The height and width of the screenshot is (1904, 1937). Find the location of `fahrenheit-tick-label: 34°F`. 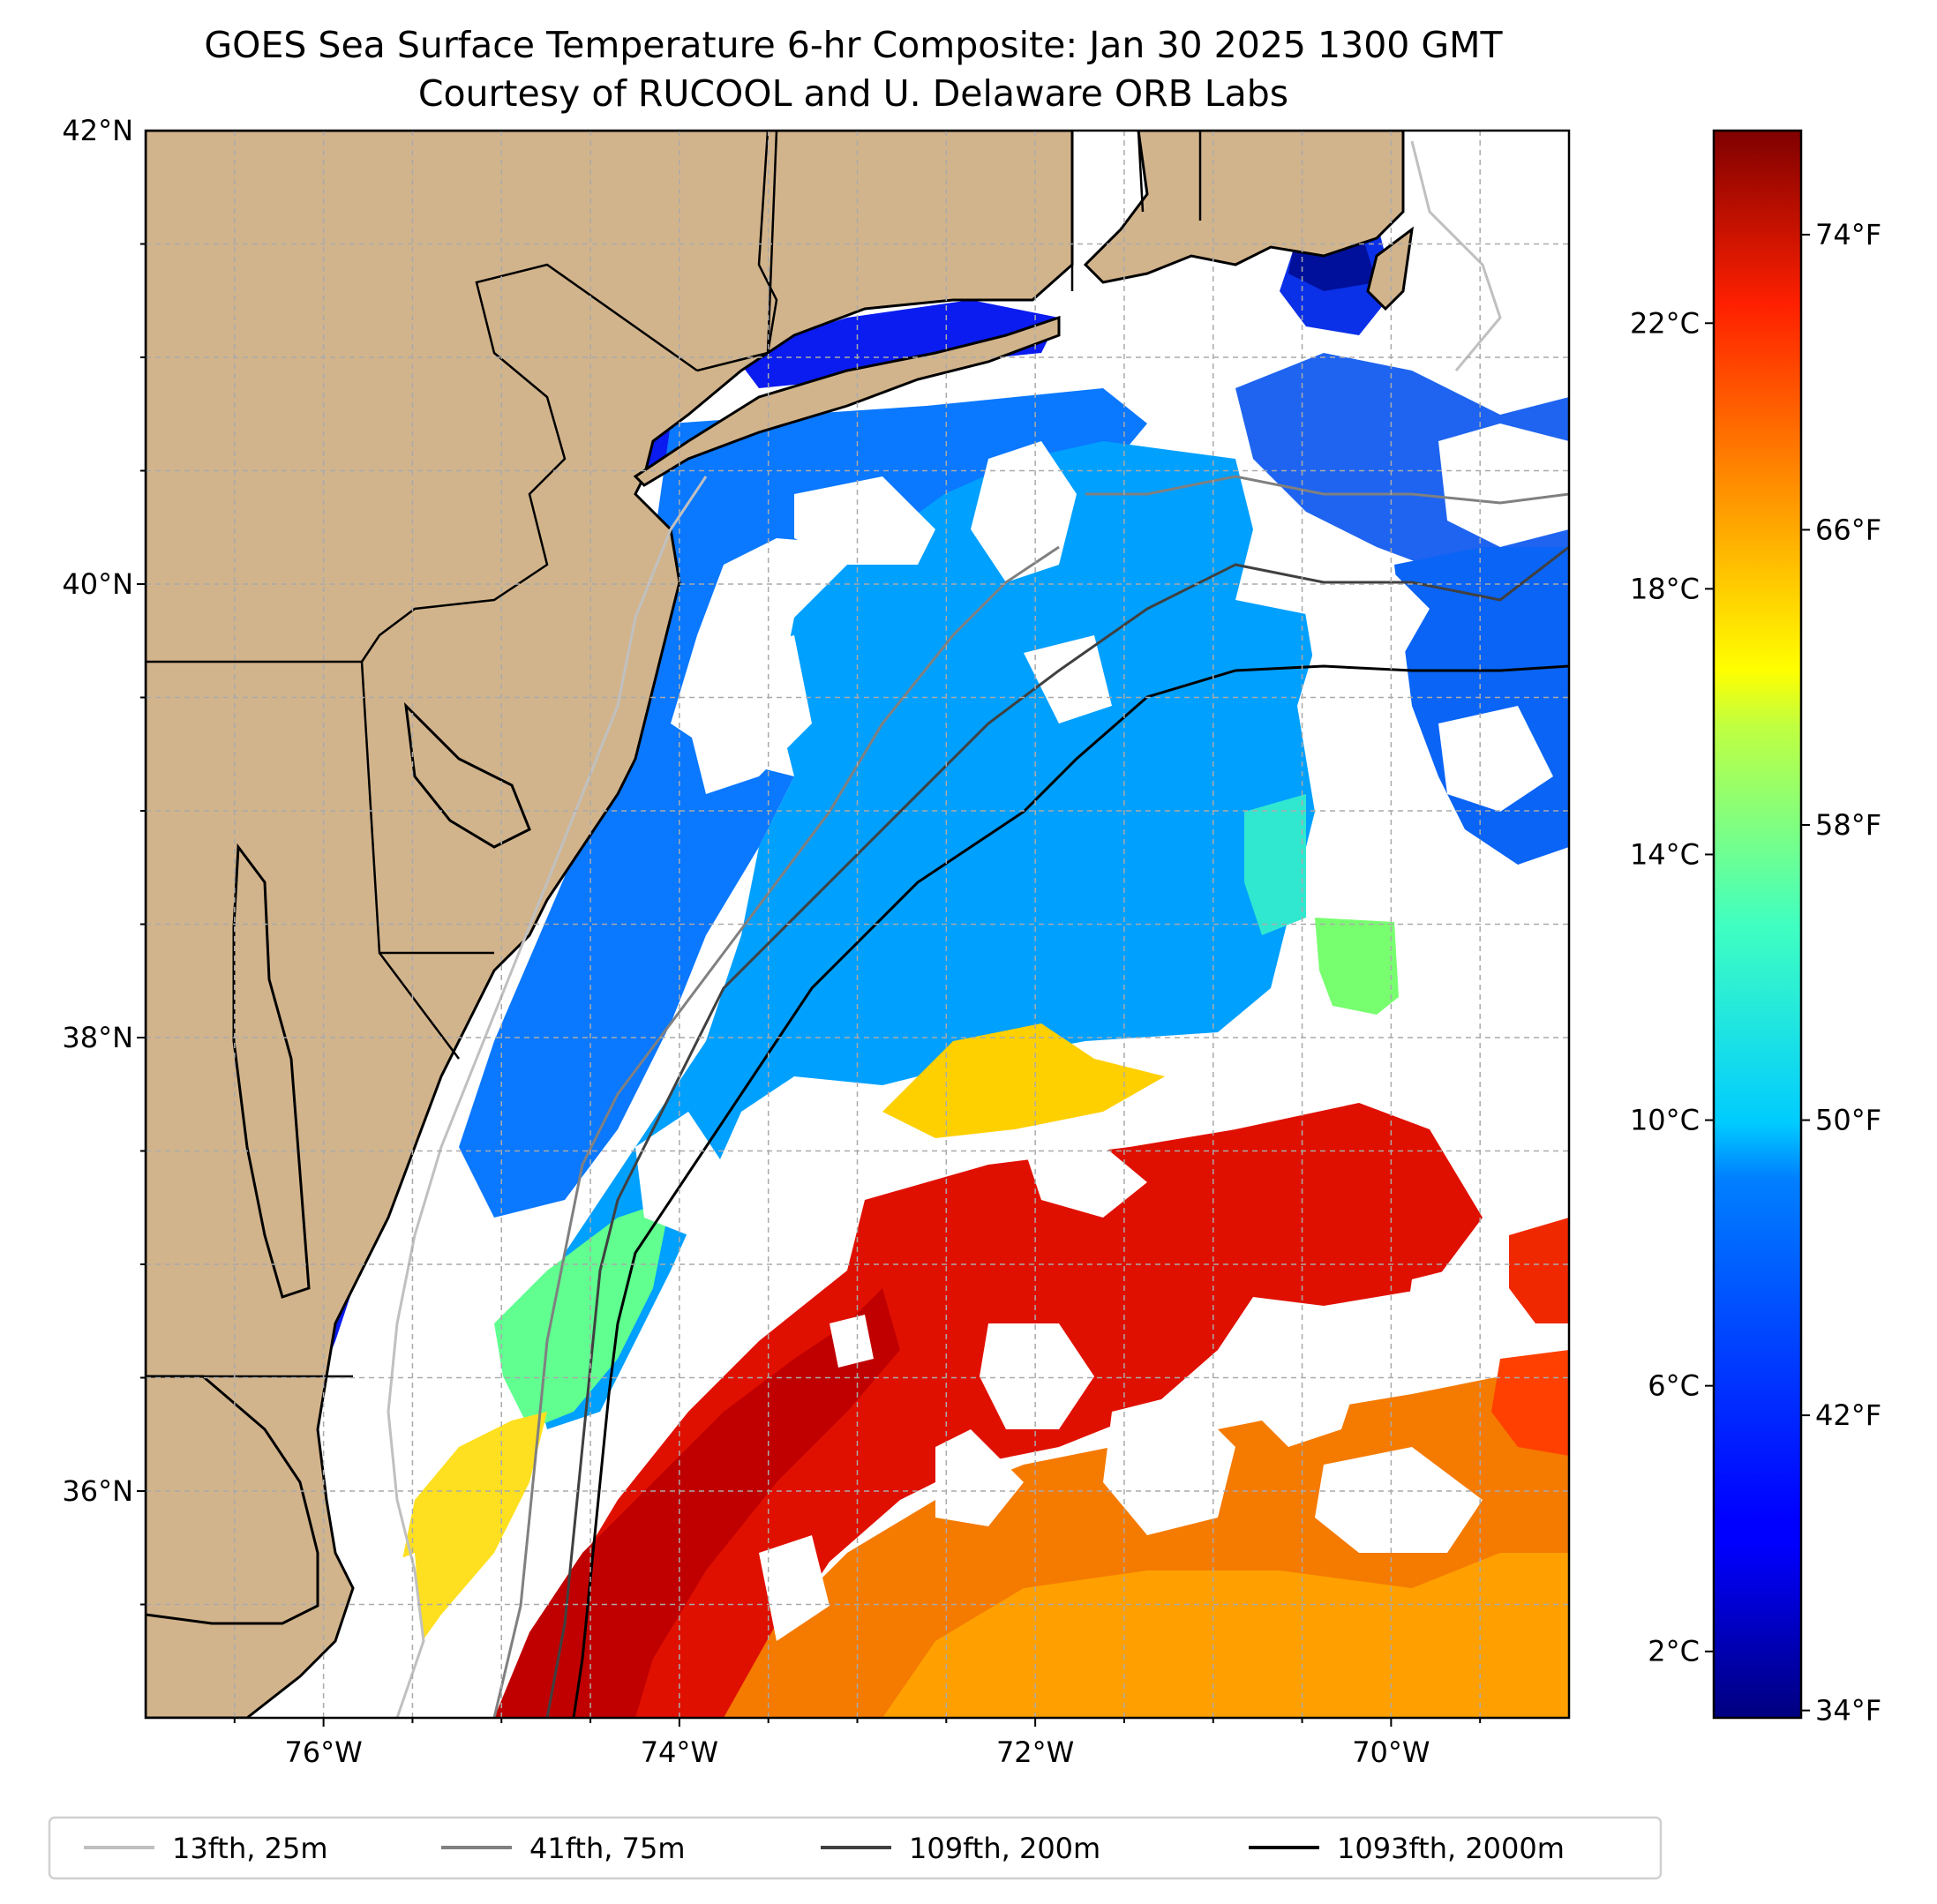

fahrenheit-tick-label: 34°F is located at coordinates (1848, 1711).